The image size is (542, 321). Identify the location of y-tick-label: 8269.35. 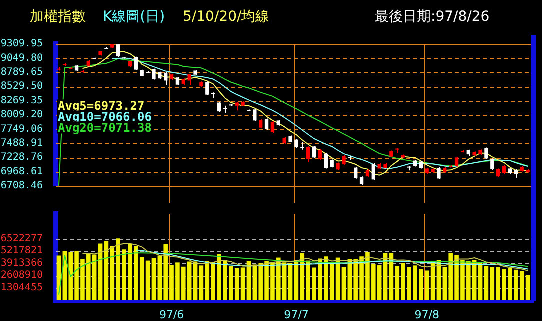
(21, 100).